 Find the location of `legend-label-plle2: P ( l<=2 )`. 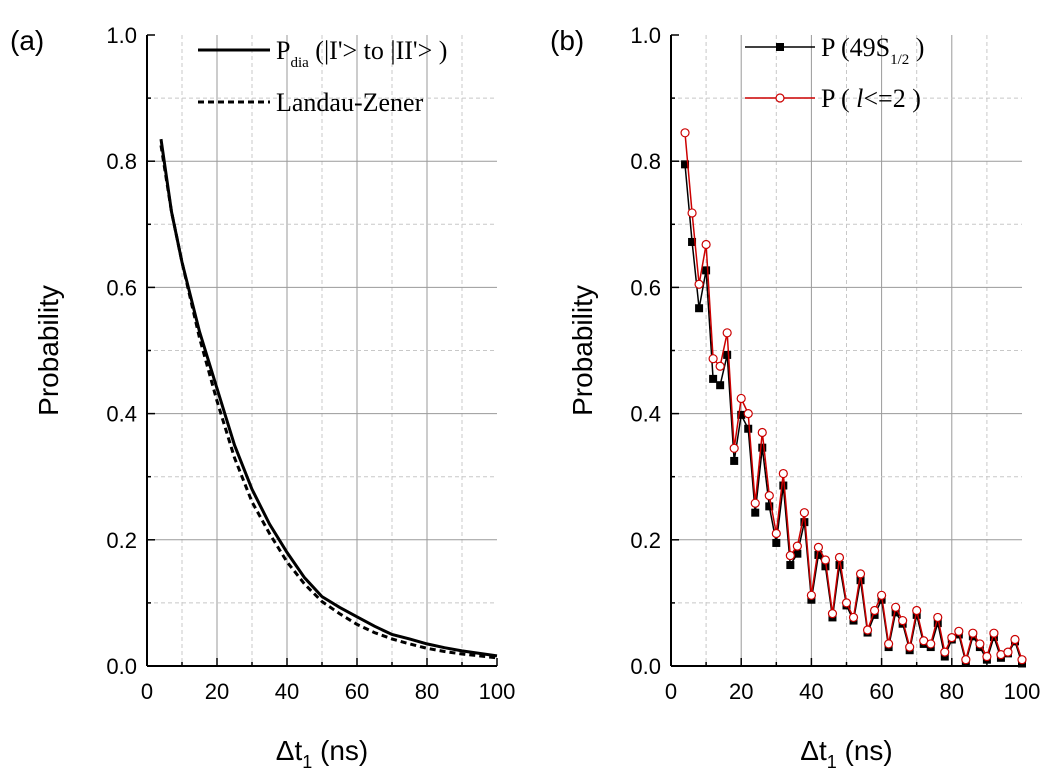

legend-label-plle2: P ( l<=2 ) is located at coordinates (871, 98).